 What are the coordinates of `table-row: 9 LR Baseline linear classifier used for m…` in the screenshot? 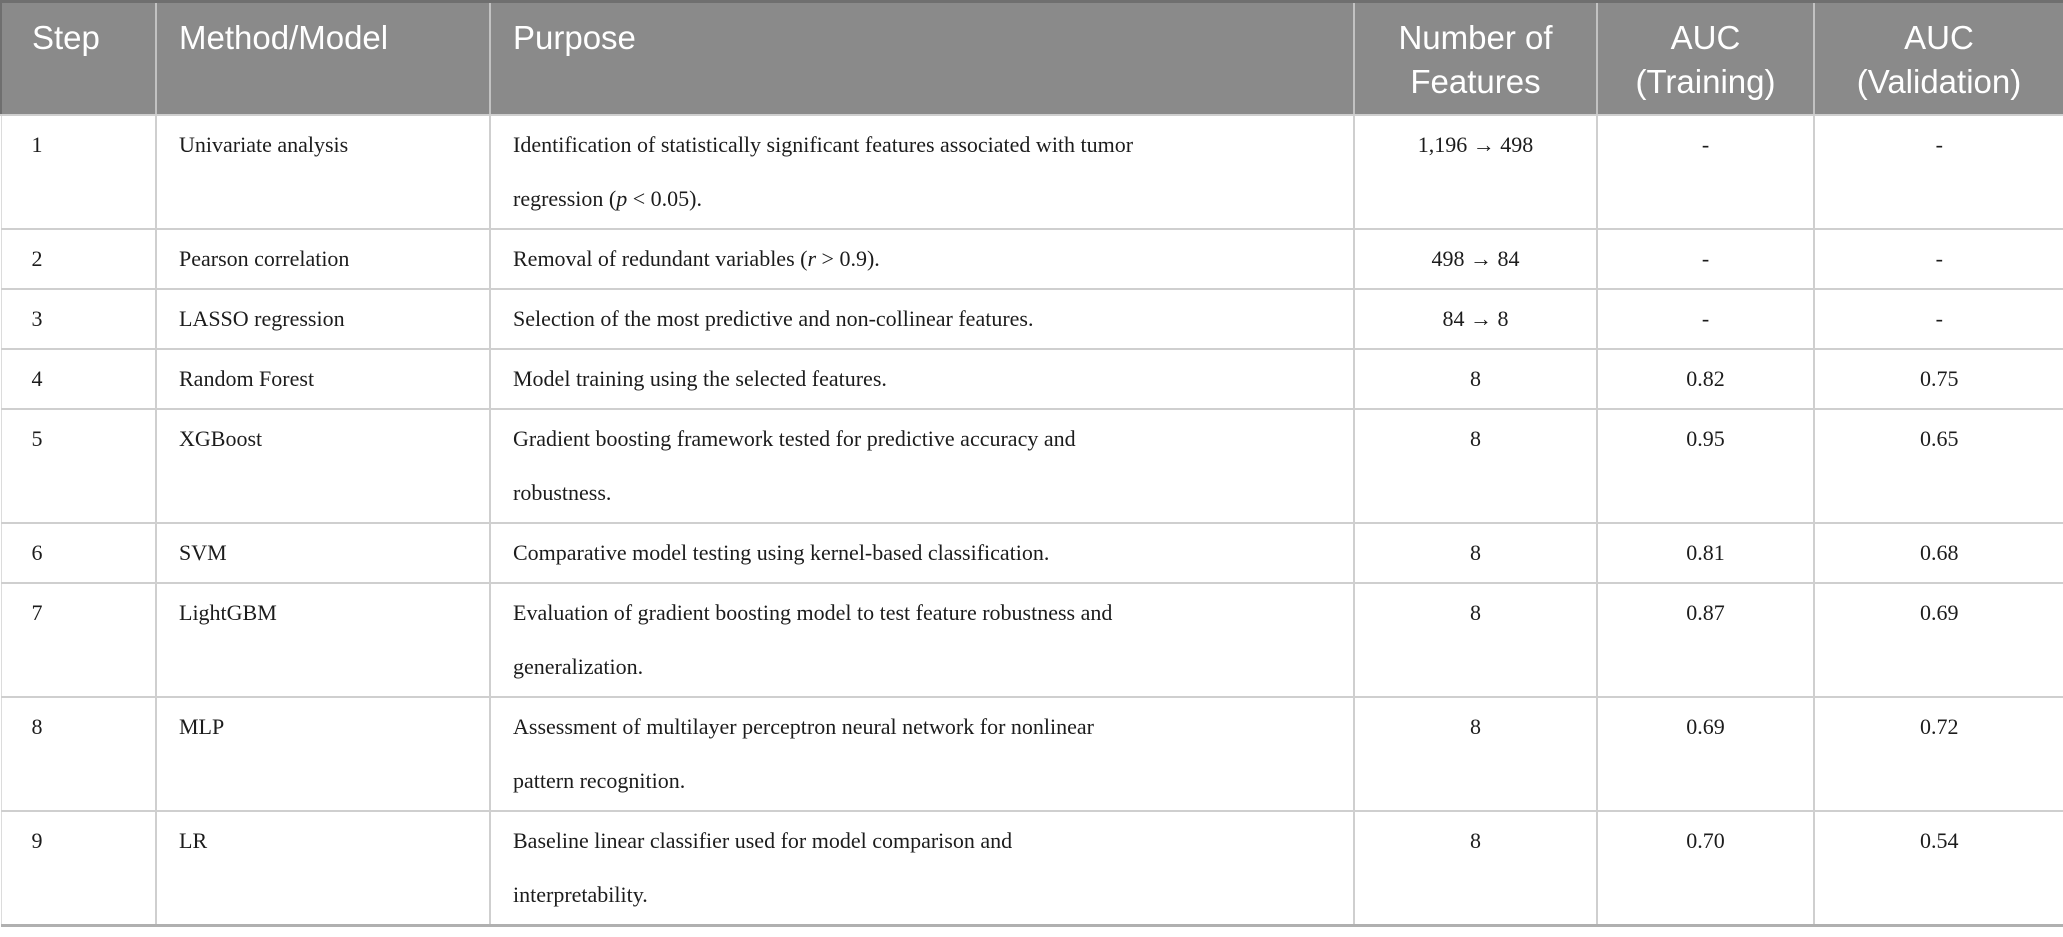 It's located at (1031, 868).